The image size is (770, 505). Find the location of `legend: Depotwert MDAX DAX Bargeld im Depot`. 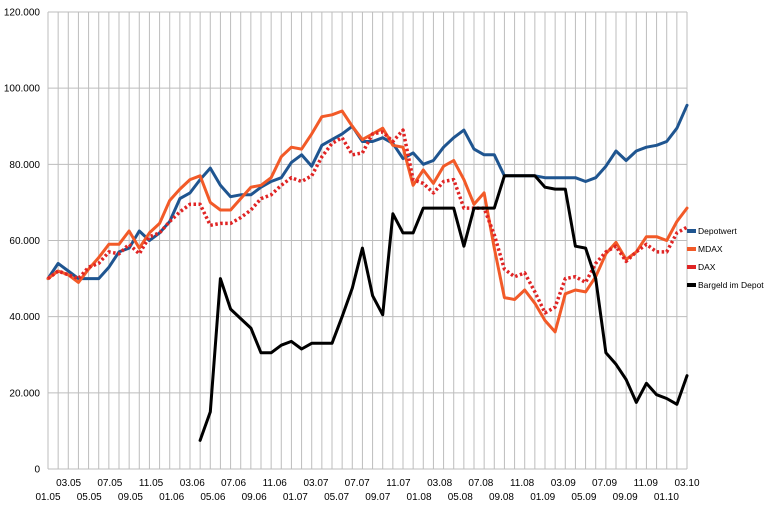

legend: Depotwert MDAX DAX Bargeld im Depot is located at coordinates (725, 258).